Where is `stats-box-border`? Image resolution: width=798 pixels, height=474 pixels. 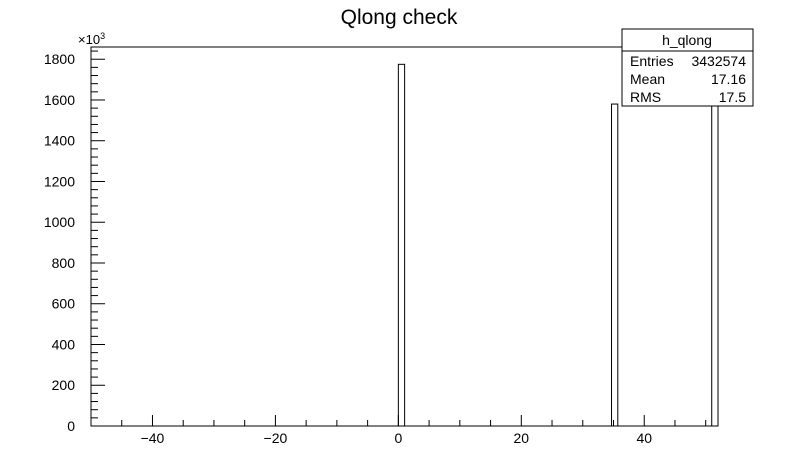 stats-box-border is located at coordinates (687, 67).